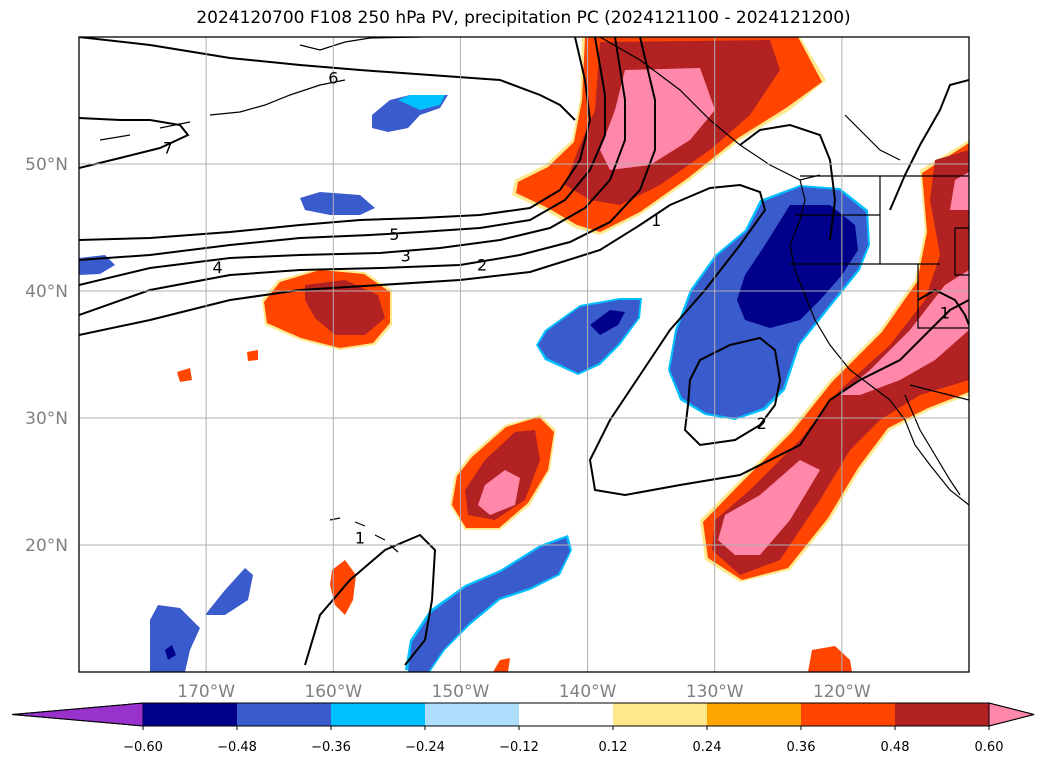  I want to click on positive-anomaly-california-plume-peak, so click(959, 191).